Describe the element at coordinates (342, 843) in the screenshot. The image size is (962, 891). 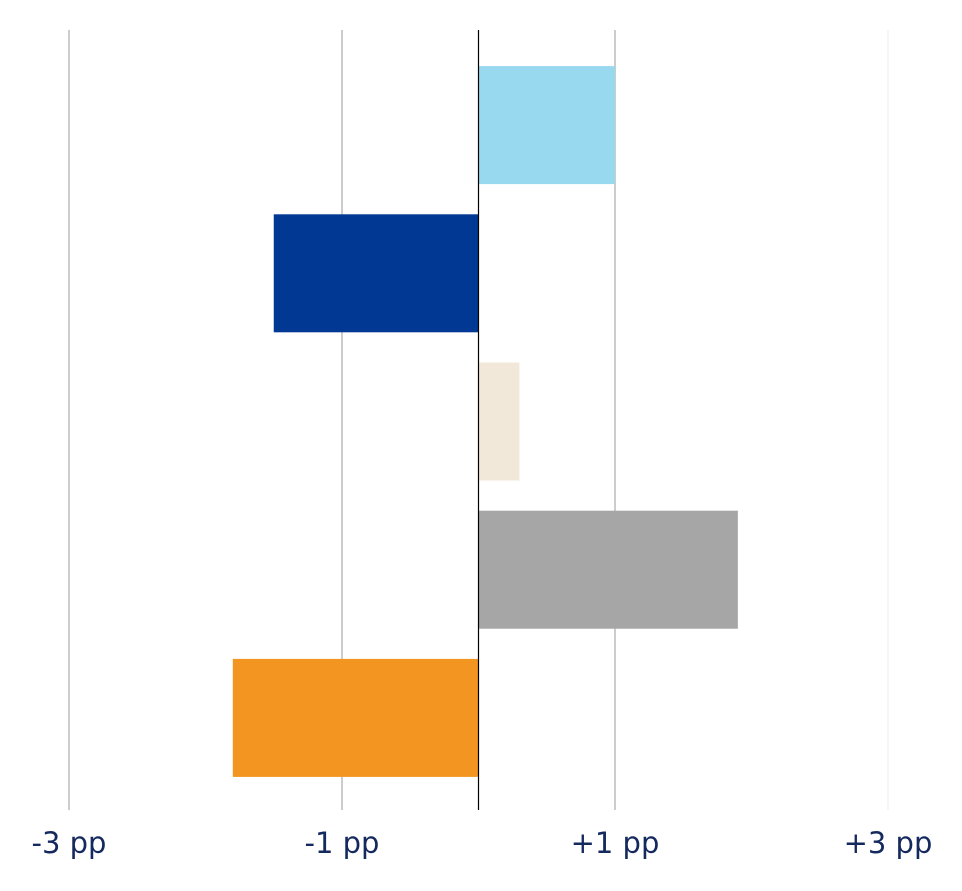
I see `x-tick-label: -1 pp` at that location.